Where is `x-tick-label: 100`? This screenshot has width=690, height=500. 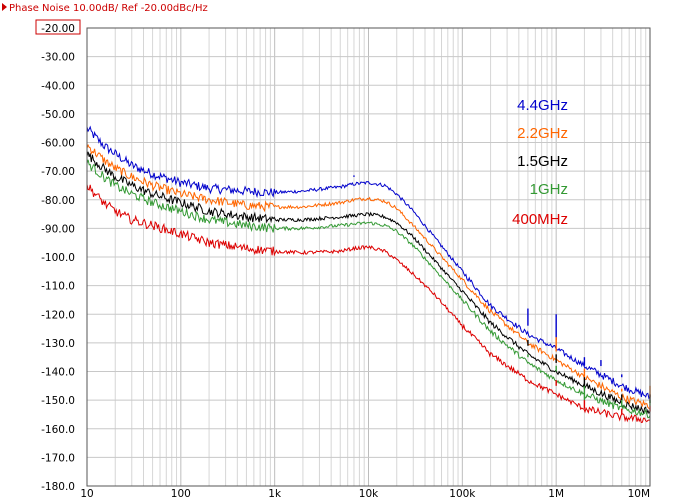
x-tick-label: 100 is located at coordinates (181, 494).